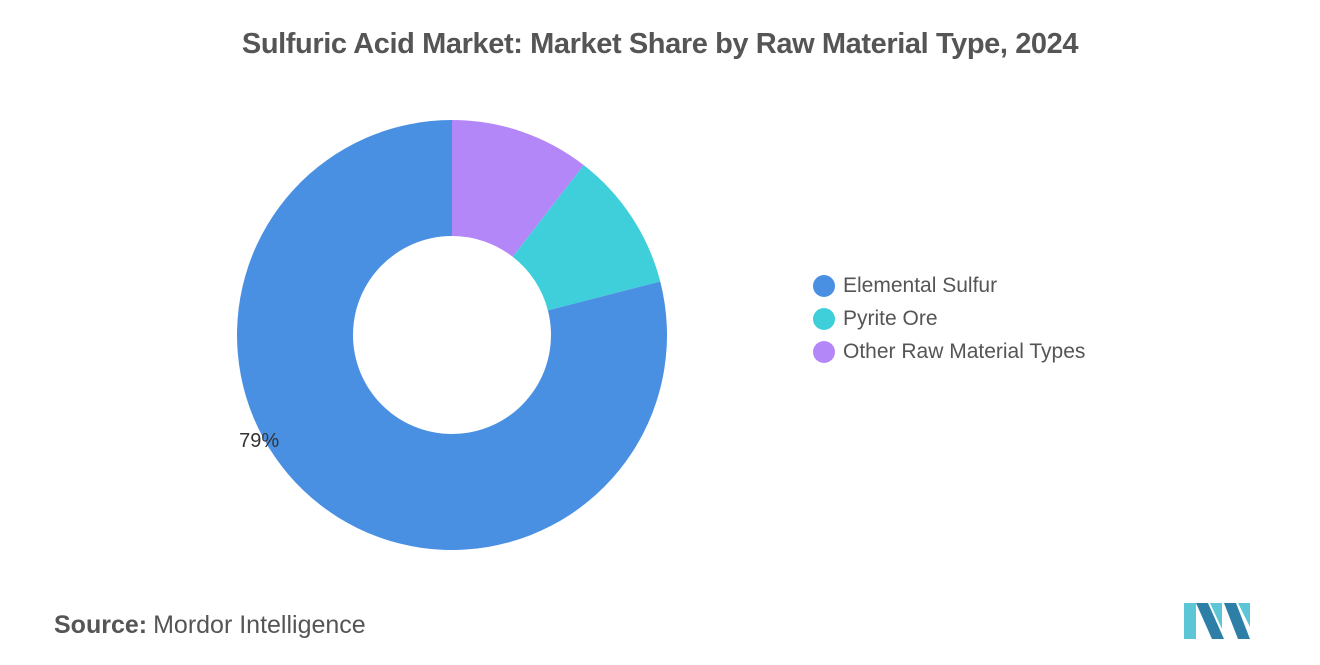  I want to click on data-label-elemental-sulfur: 79%, so click(259, 441).